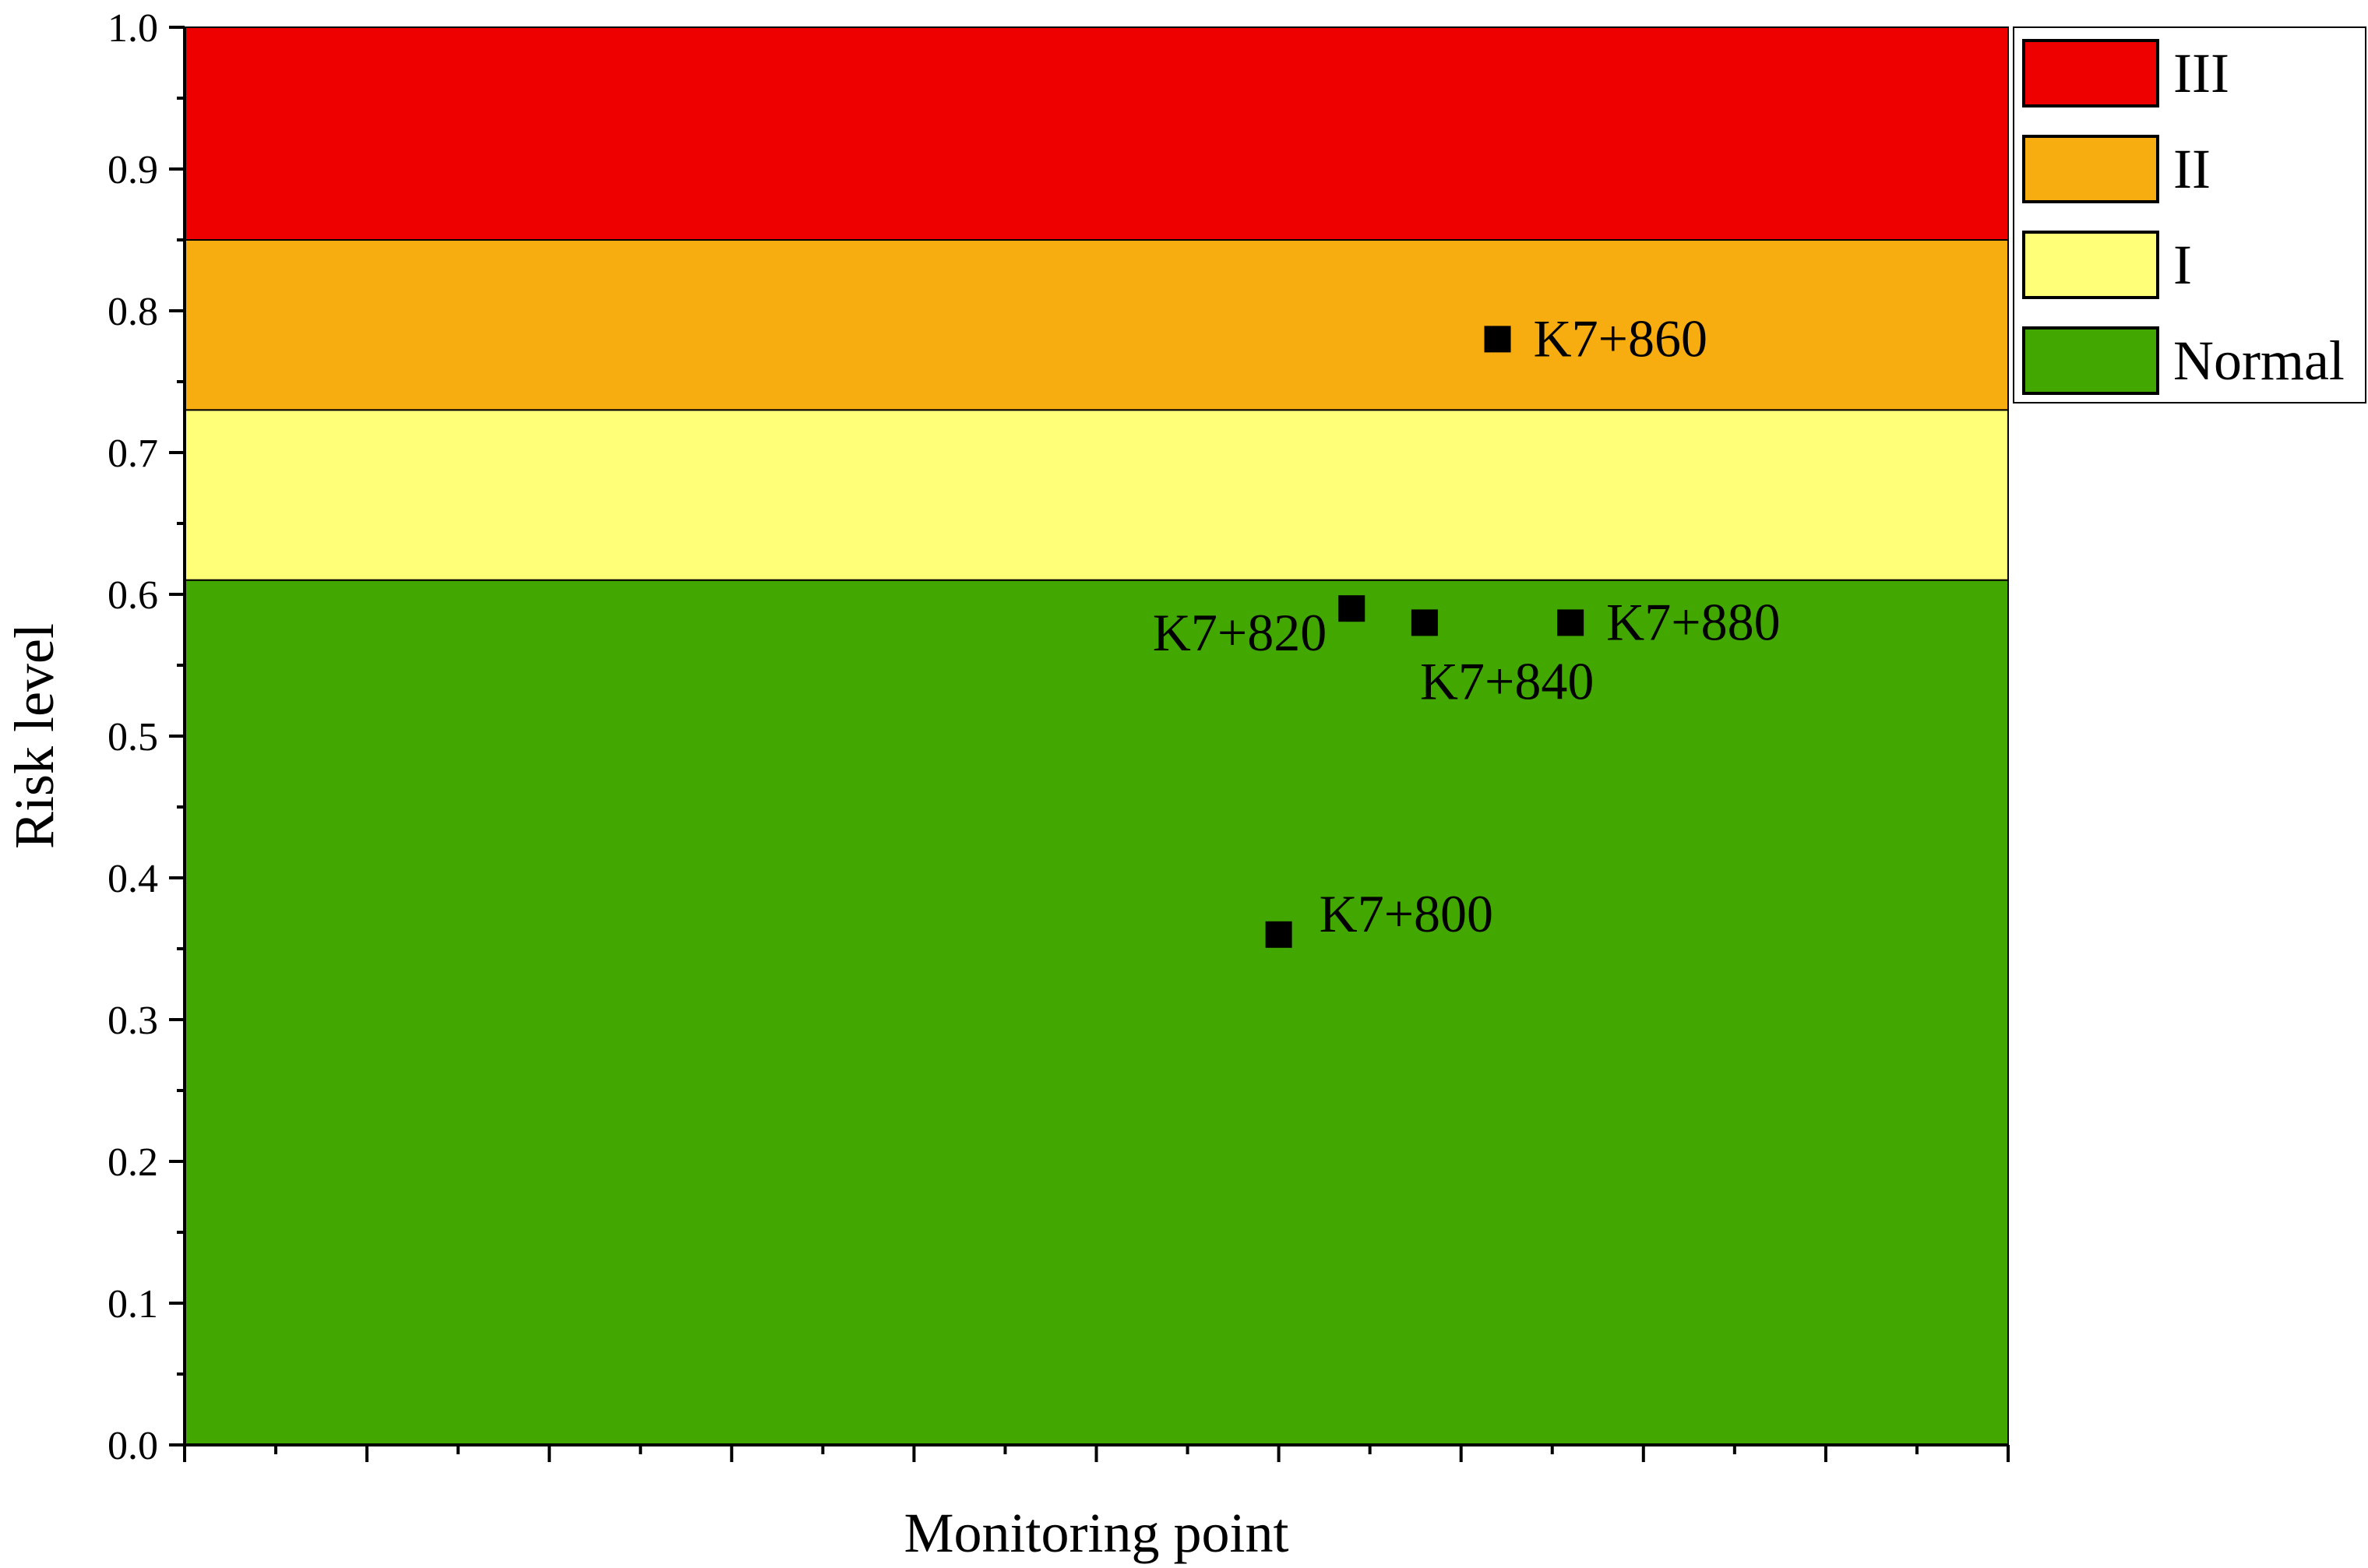 This screenshot has height=1568, width=2368. I want to click on y-axis-label: Risk level, so click(34, 736).